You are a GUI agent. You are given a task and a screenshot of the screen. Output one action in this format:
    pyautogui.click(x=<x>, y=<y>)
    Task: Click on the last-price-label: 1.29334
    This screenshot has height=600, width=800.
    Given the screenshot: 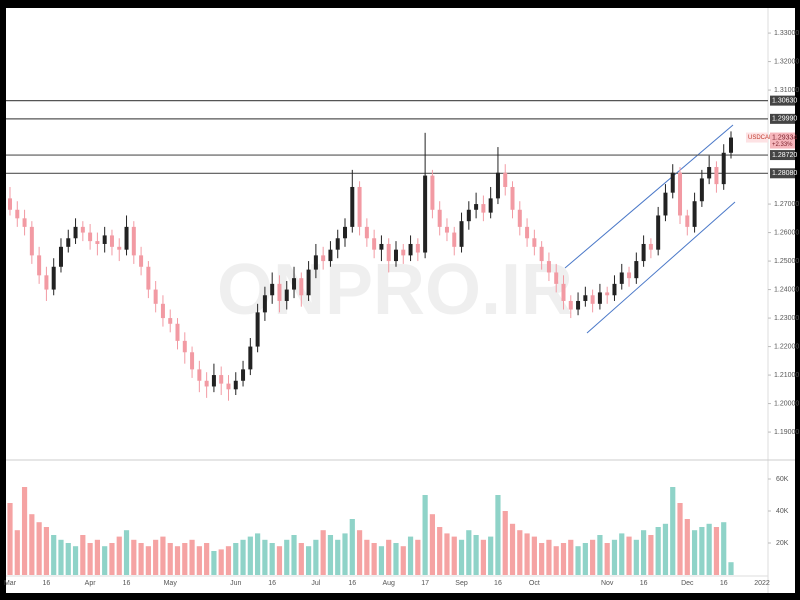 What is the action you would take?
    pyautogui.click(x=784, y=137)
    